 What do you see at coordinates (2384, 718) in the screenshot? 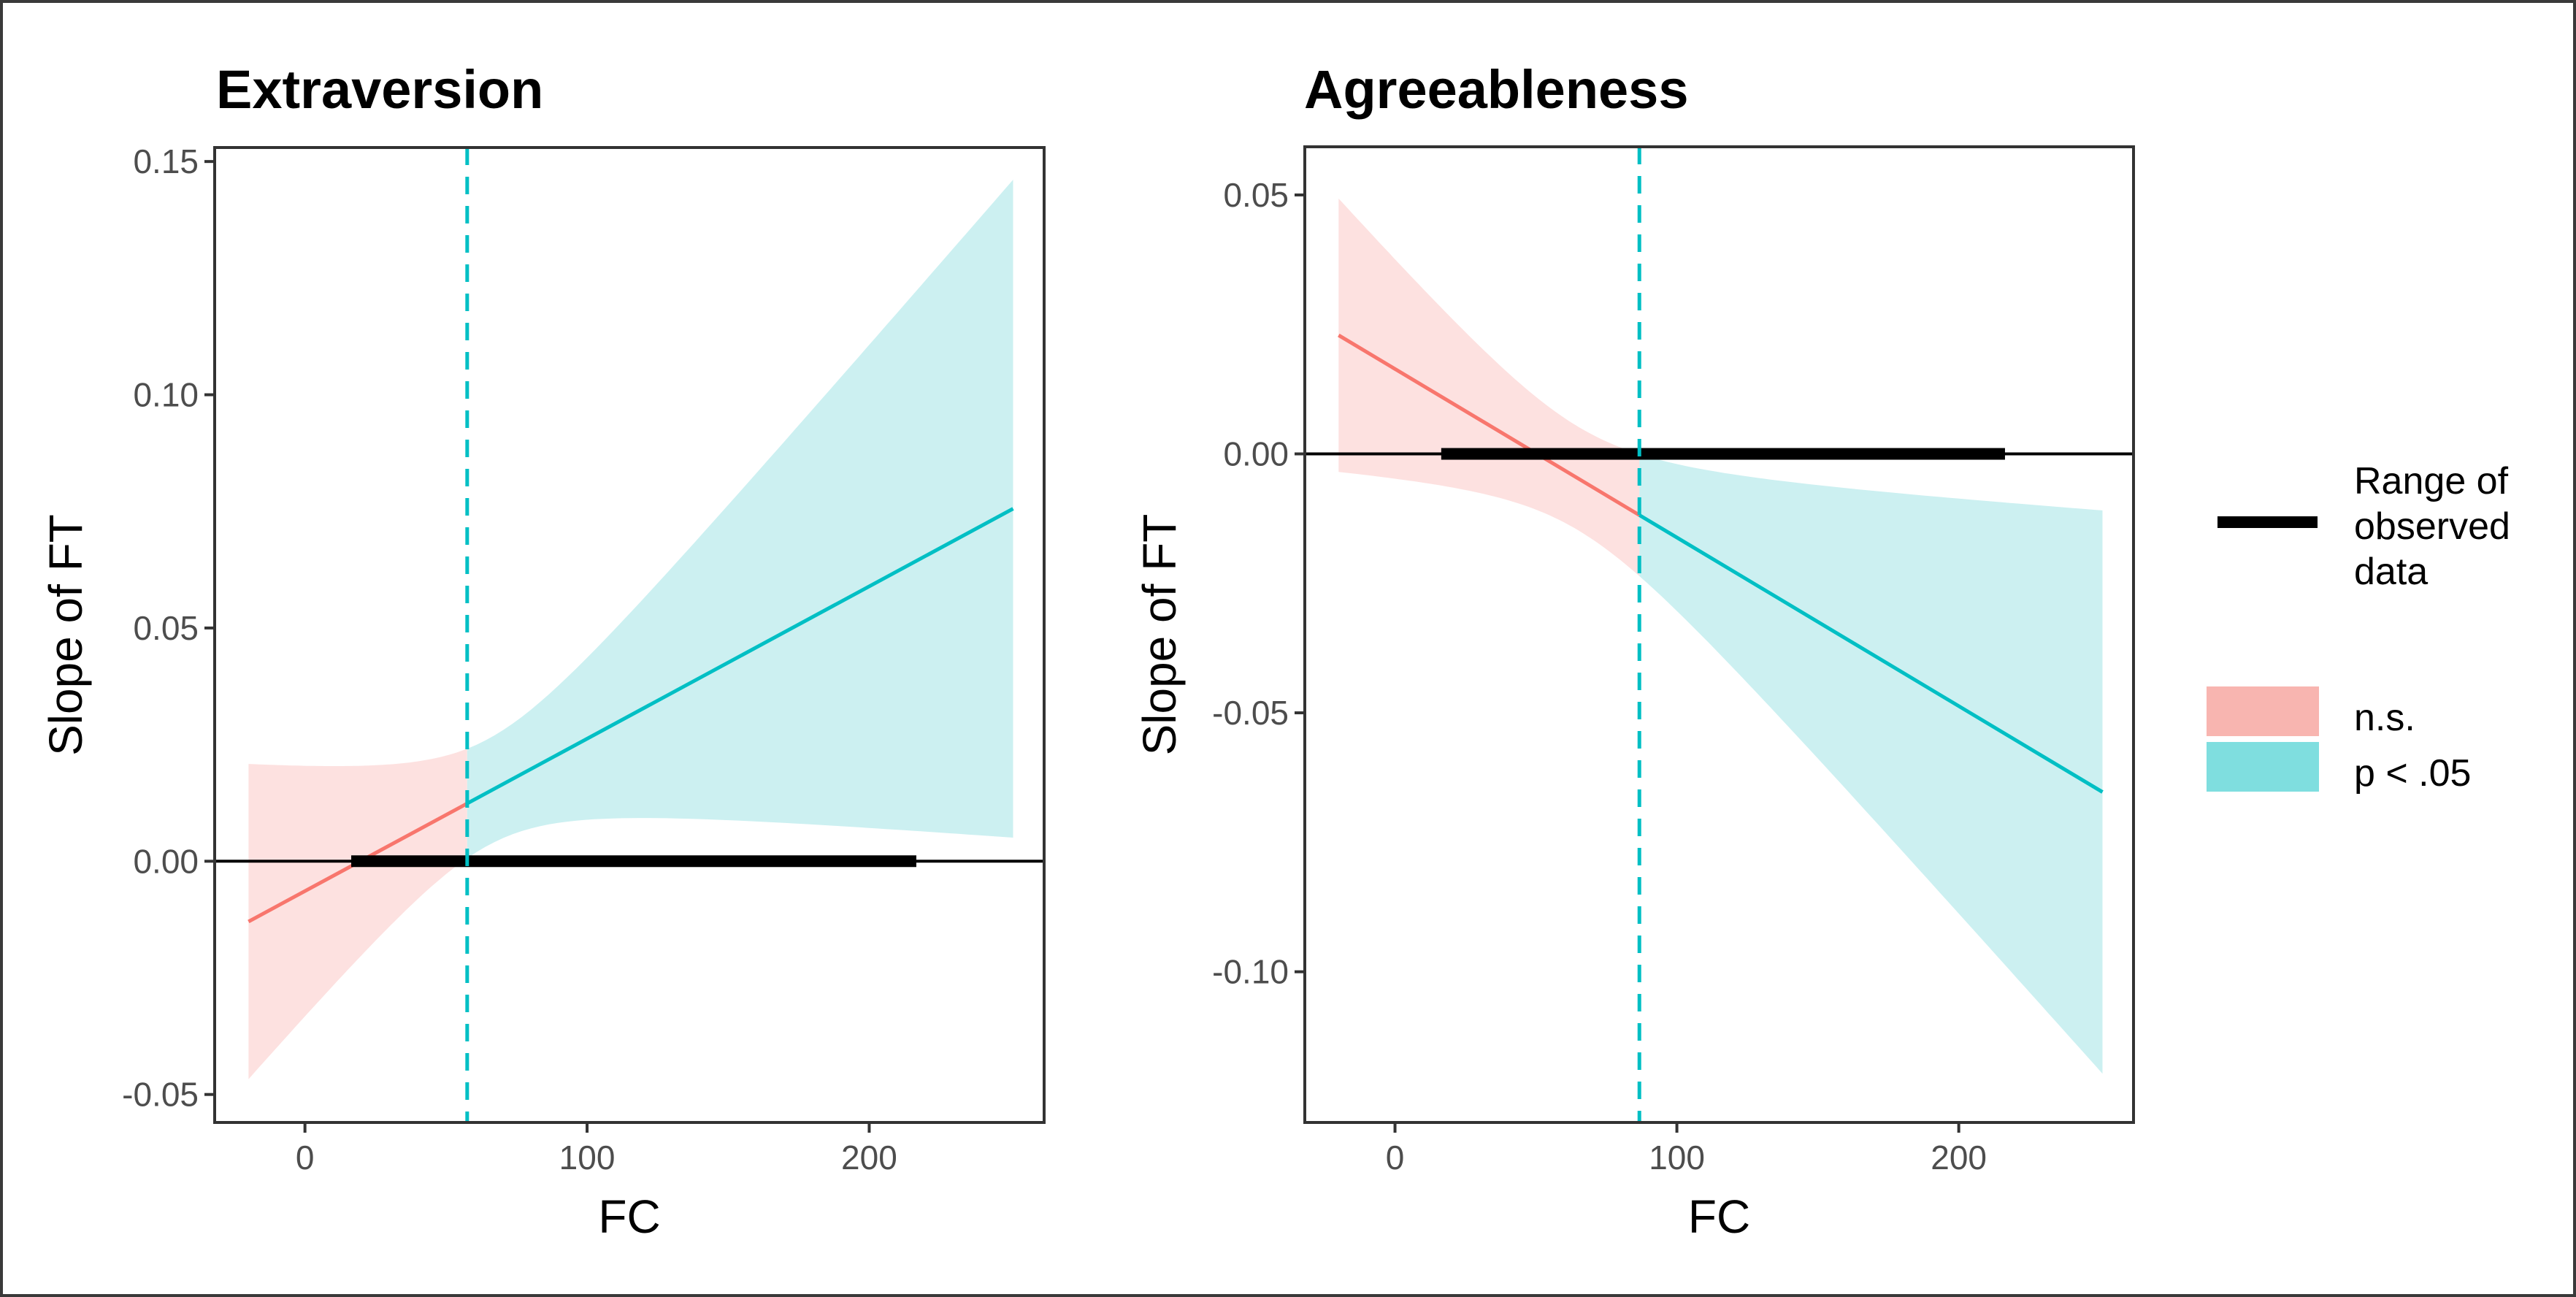
I see `legend-ns-label: n.s.` at bounding box center [2384, 718].